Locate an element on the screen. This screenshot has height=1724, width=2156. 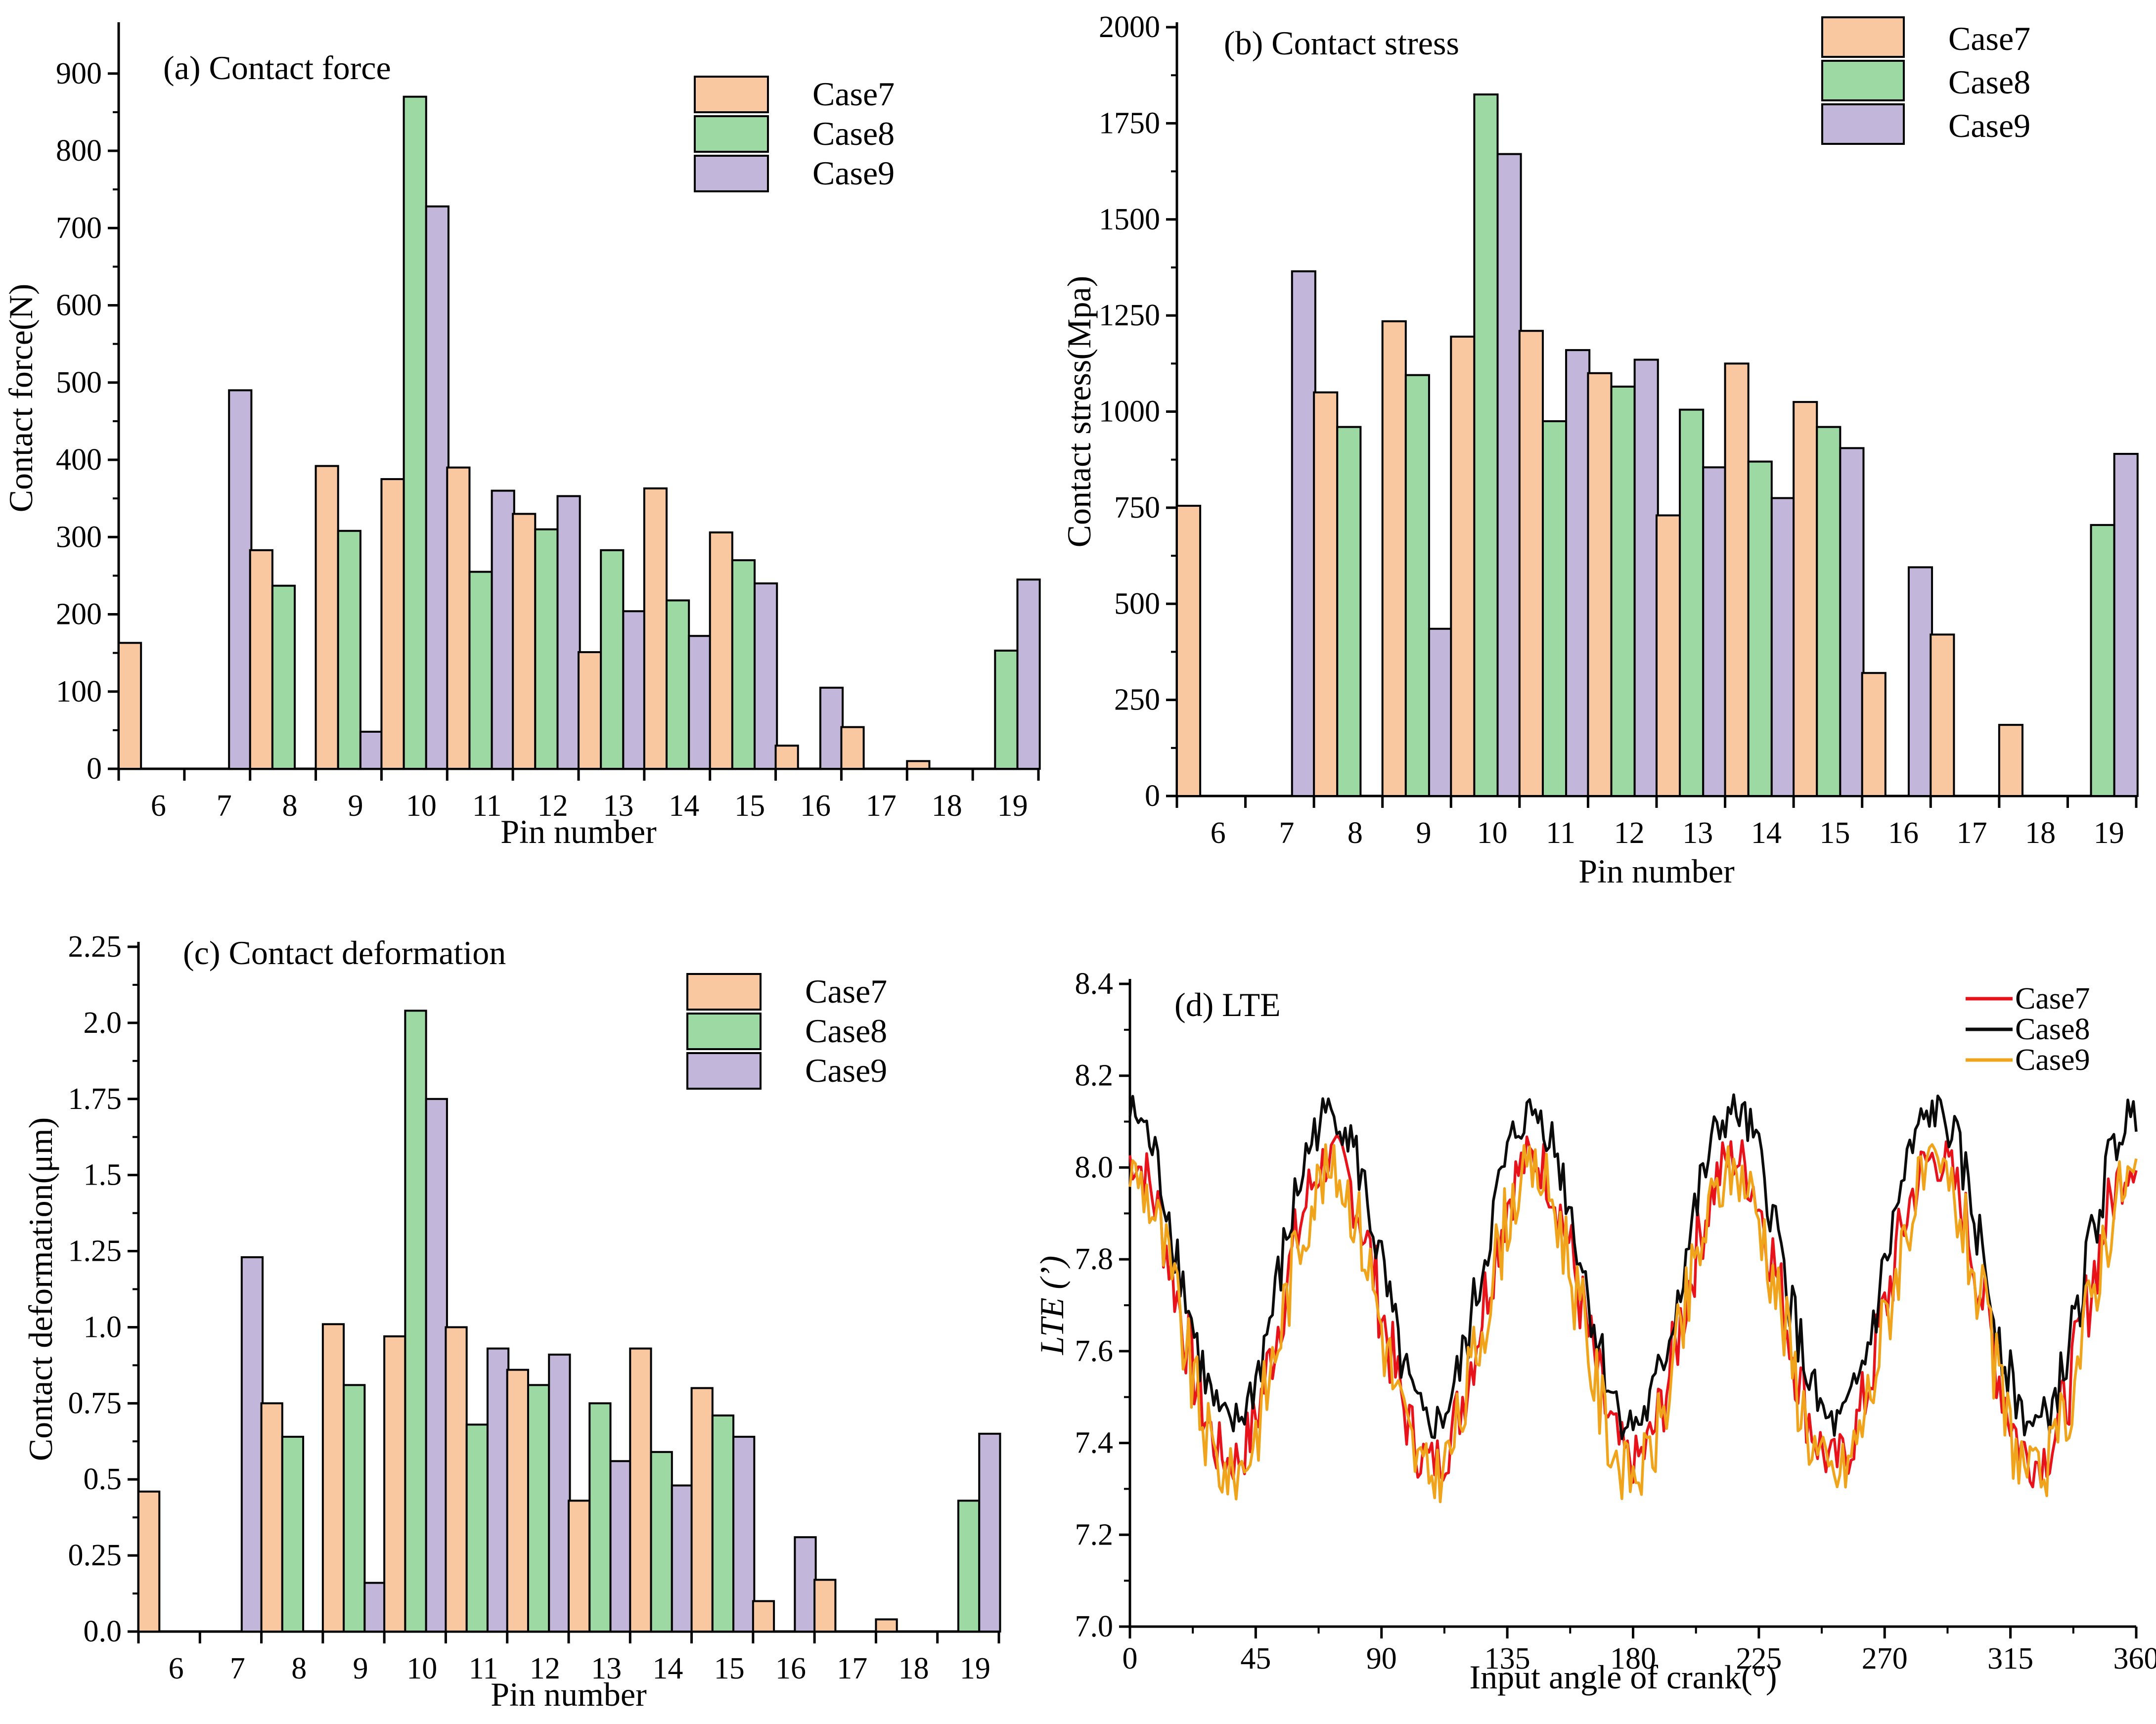
legend-label-case7: Case7 is located at coordinates (853, 94).